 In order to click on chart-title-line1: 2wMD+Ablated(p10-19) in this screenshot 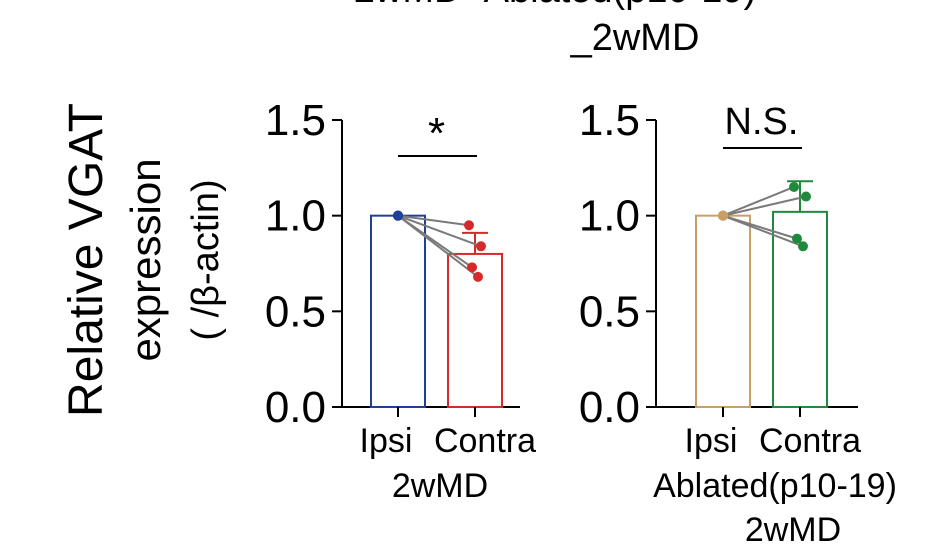, I will do `click(555, 5)`.